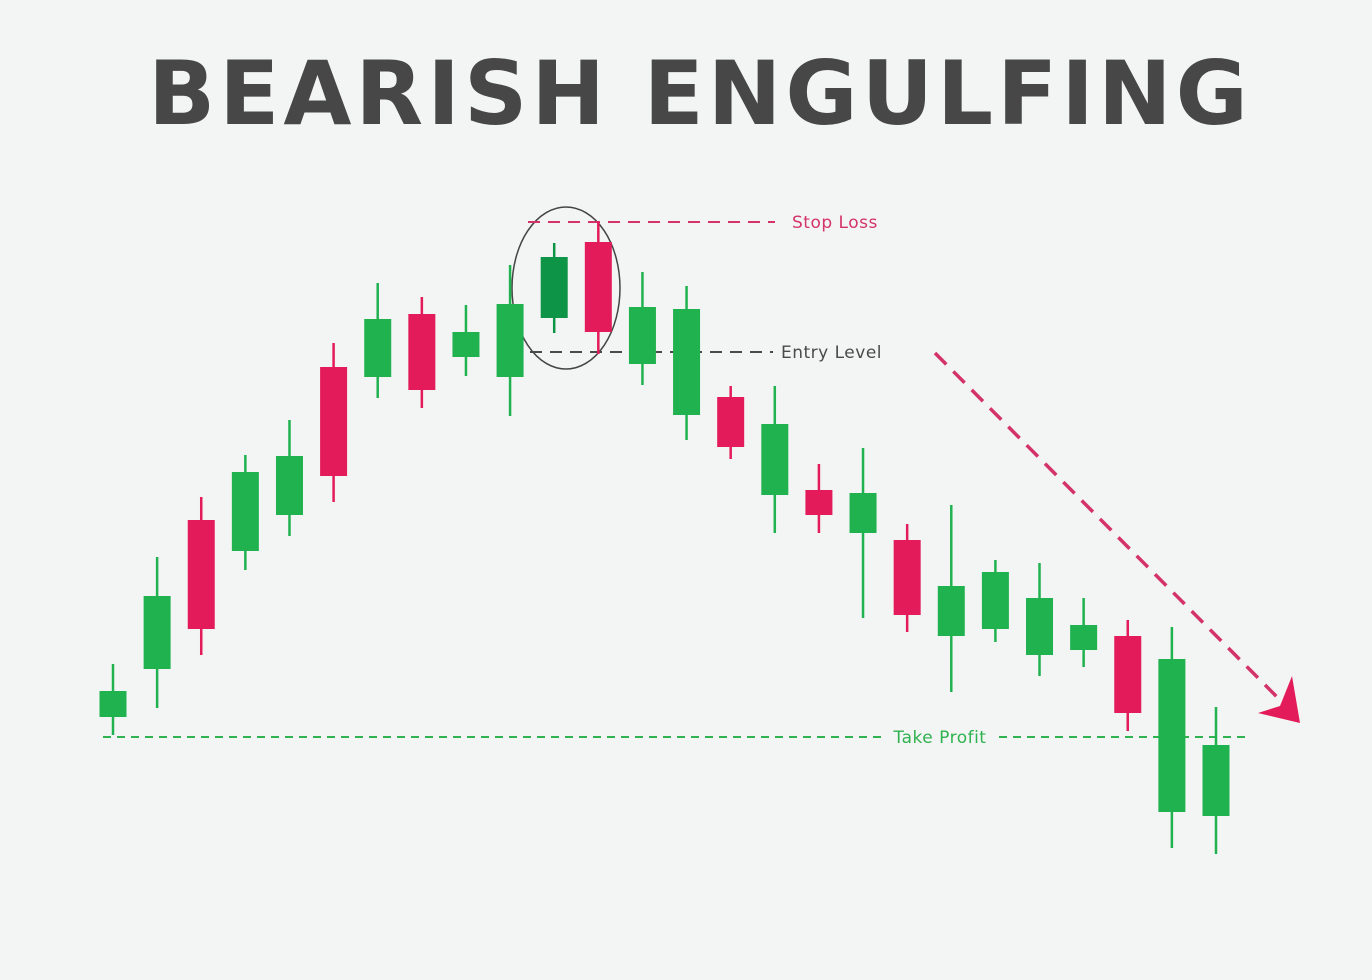 This screenshot has height=980, width=1372. I want to click on highlight-ellipse, so click(566, 288).